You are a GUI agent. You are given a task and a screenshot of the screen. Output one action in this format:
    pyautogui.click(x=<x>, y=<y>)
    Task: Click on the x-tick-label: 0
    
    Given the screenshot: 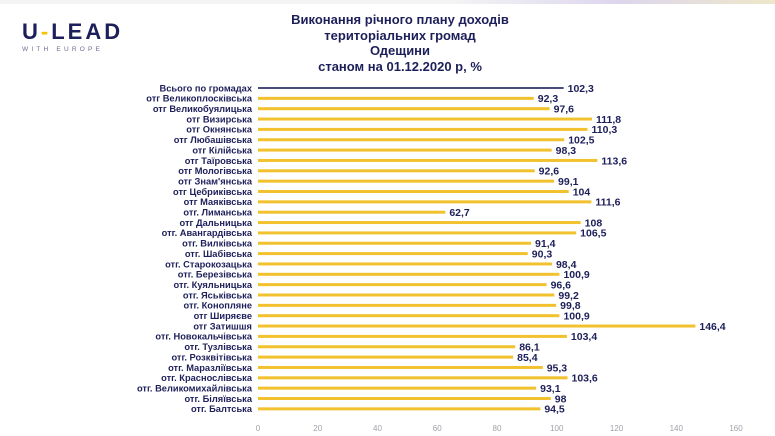 What is the action you would take?
    pyautogui.click(x=258, y=428)
    